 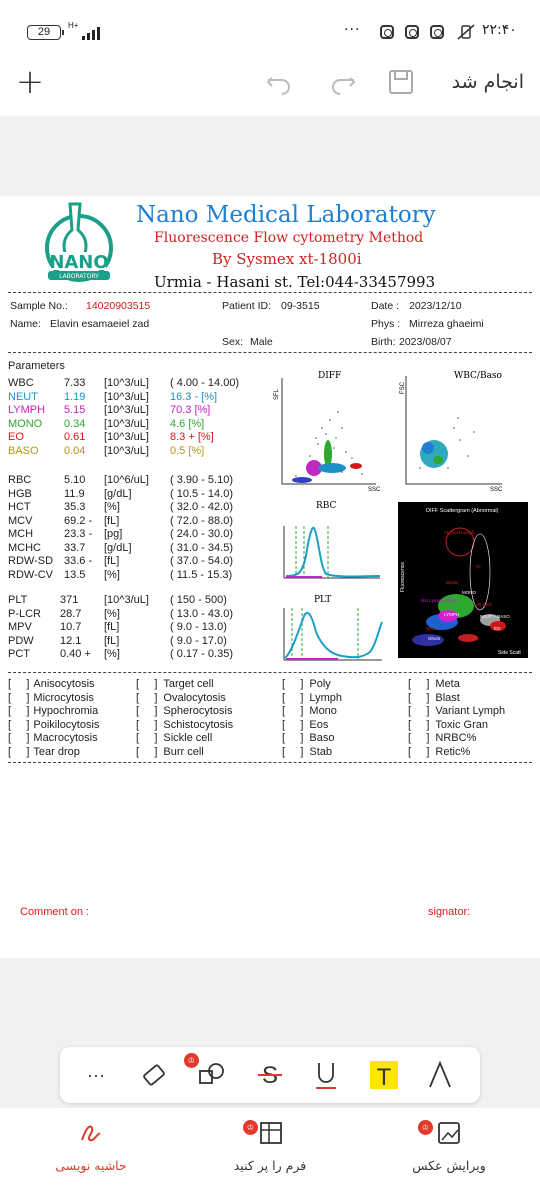 What do you see at coordinates (300, 306) in the screenshot?
I see `patient-id: 09-3515` at bounding box center [300, 306].